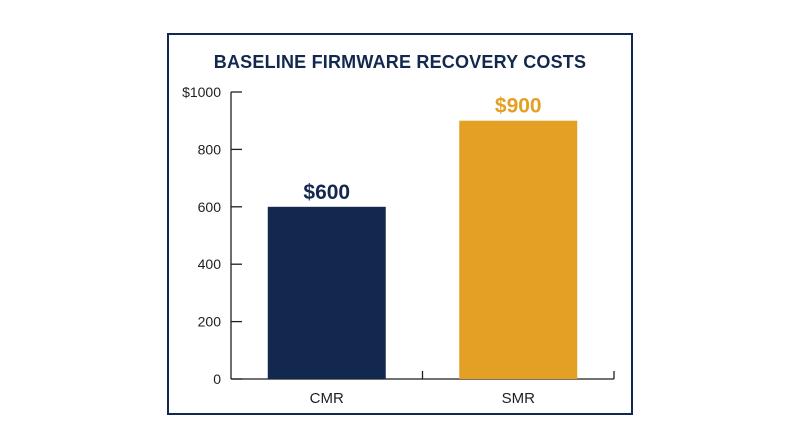  What do you see at coordinates (210, 264) in the screenshot?
I see `y-tick-label: 400` at bounding box center [210, 264].